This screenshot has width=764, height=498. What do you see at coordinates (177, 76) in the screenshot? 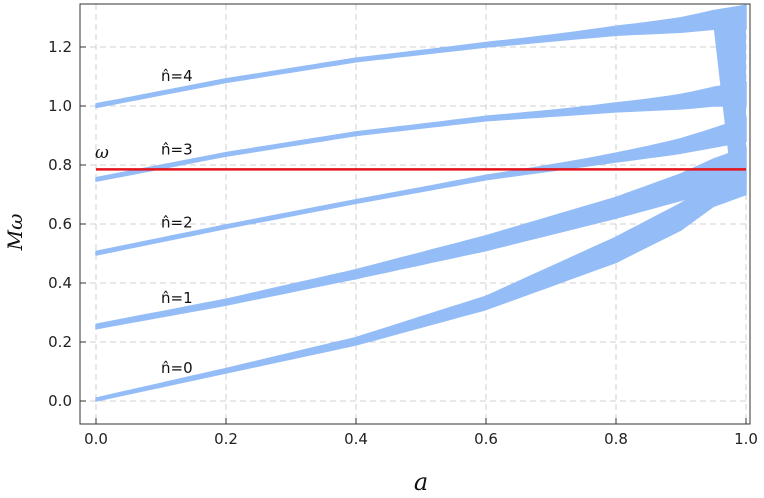
I see `band-label-n4: n̂=4` at bounding box center [177, 76].